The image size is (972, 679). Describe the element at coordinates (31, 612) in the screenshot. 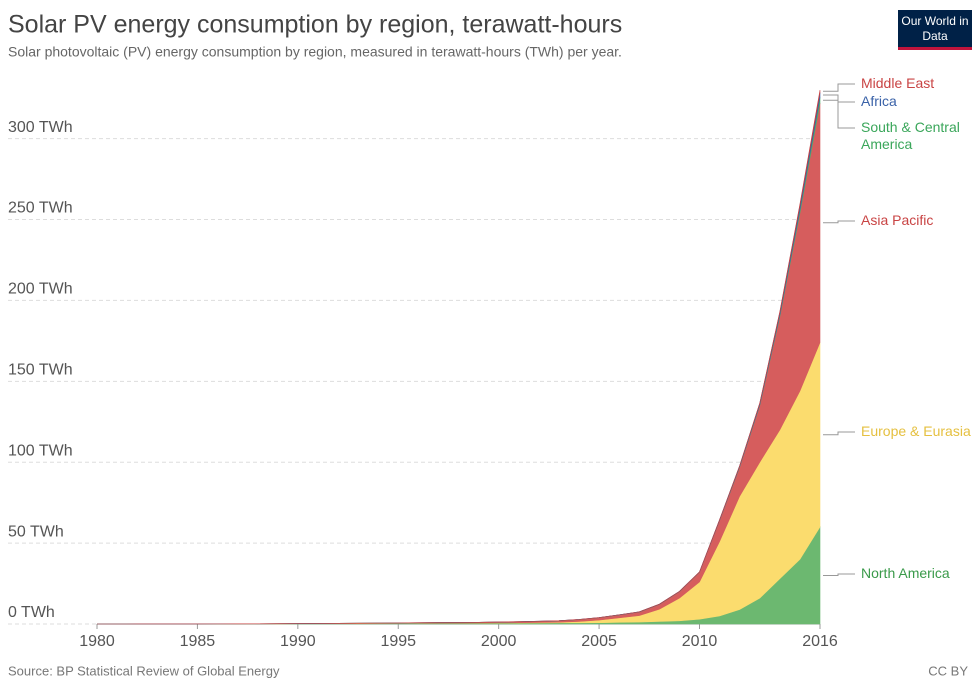

I see `y-tick-label: 0 TWh` at that location.